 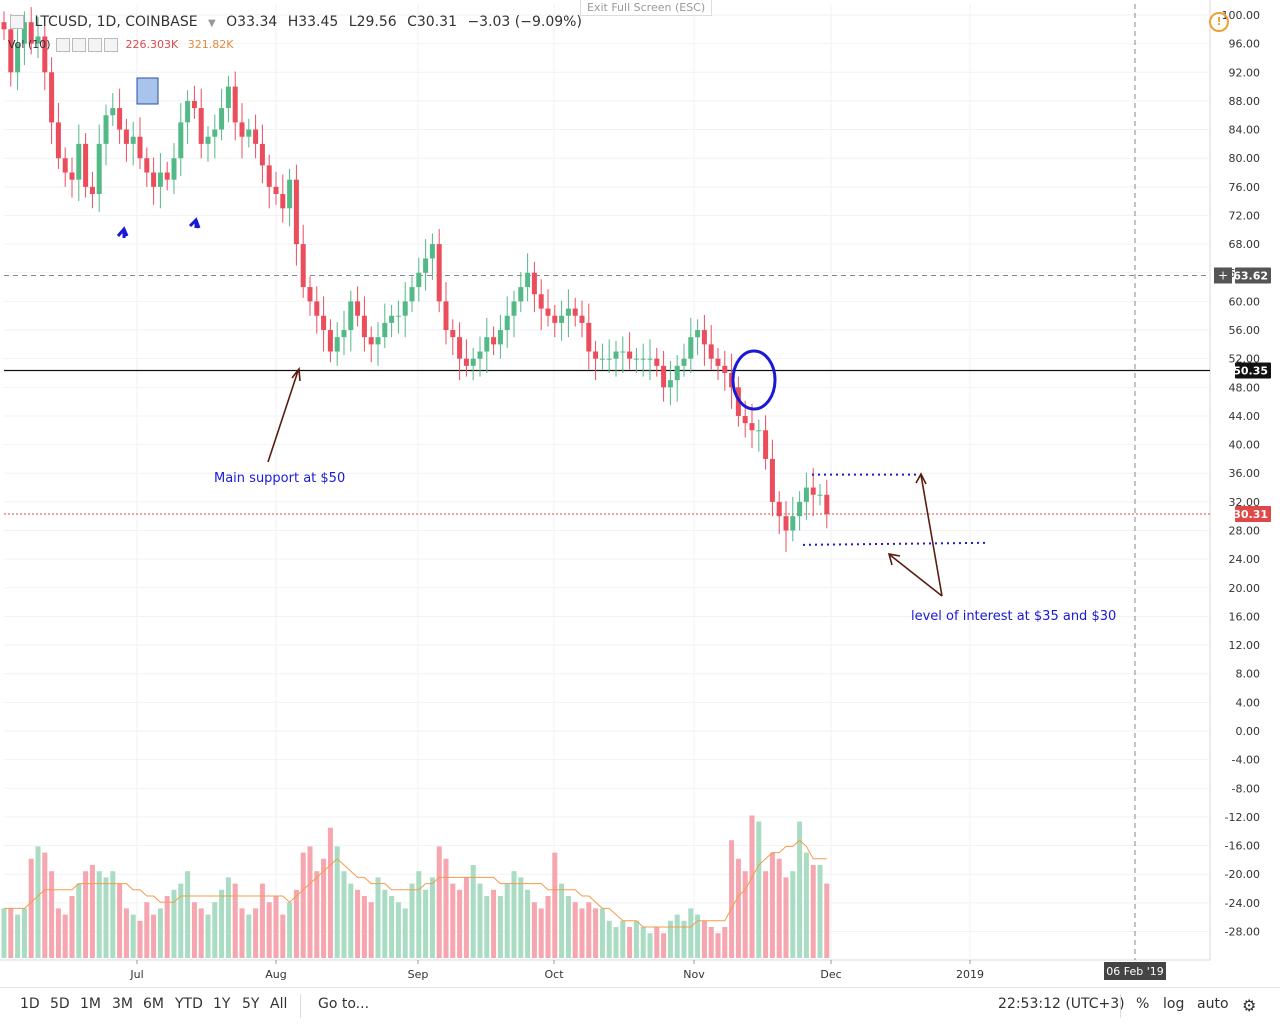 I want to click on warning-icon: !, so click(x=1219, y=22).